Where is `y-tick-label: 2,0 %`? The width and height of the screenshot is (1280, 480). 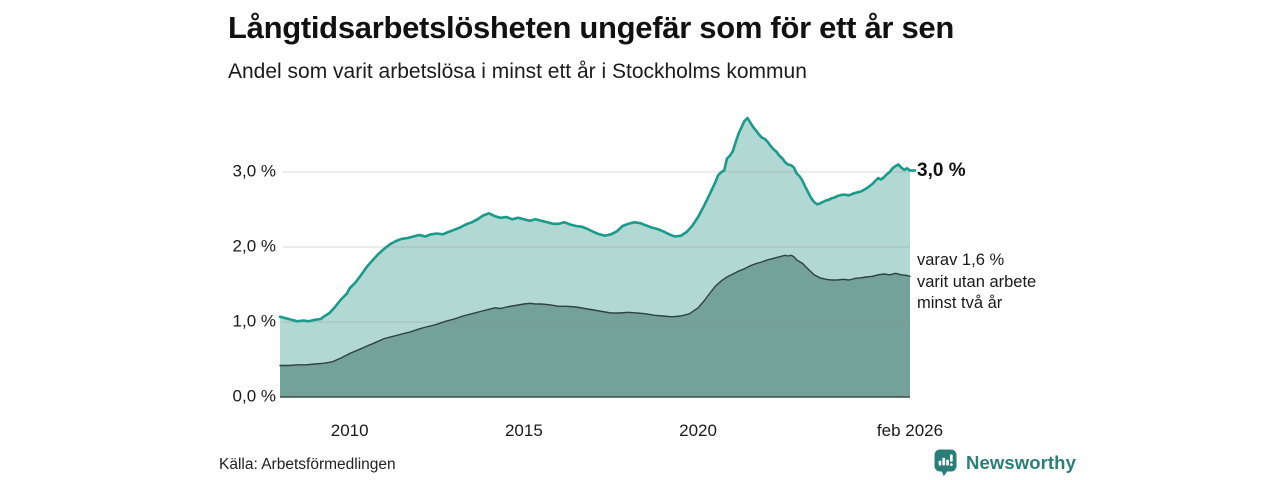
y-tick-label: 2,0 % is located at coordinates (254, 246).